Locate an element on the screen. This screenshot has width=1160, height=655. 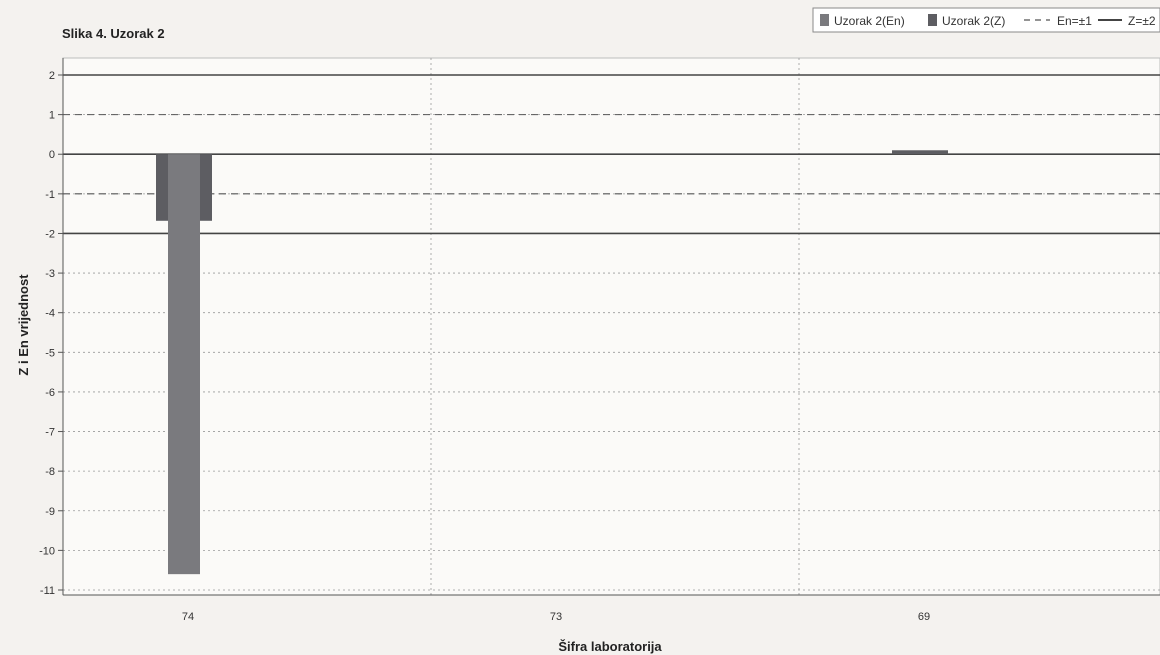
y-axis-title: Z i En vrijednost is located at coordinates (23, 325).